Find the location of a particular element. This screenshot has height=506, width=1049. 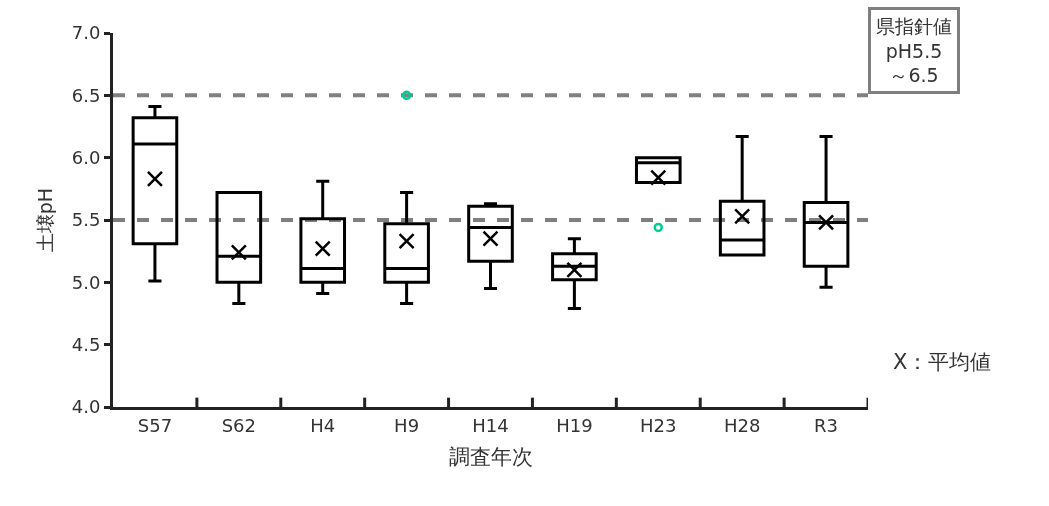

y-tick-label: 5.0 is located at coordinates (86, 282).